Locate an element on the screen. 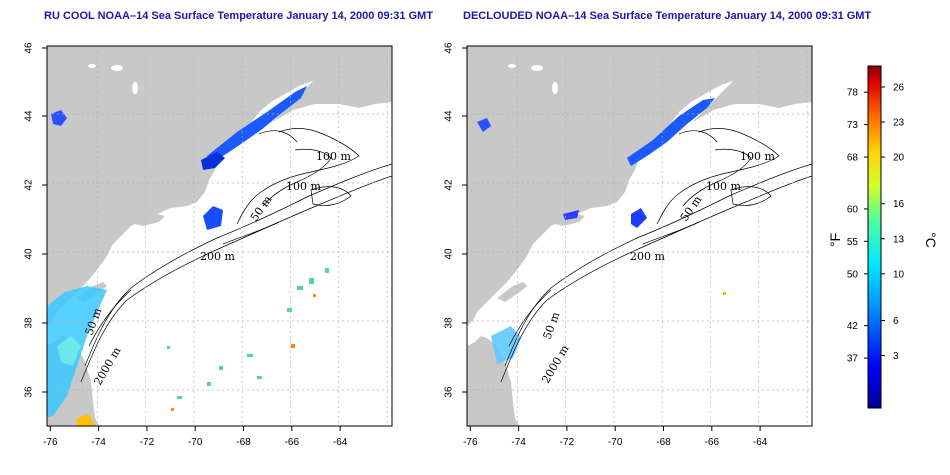  left-gulf-of-maine-sst is located at coordinates (257, 125).